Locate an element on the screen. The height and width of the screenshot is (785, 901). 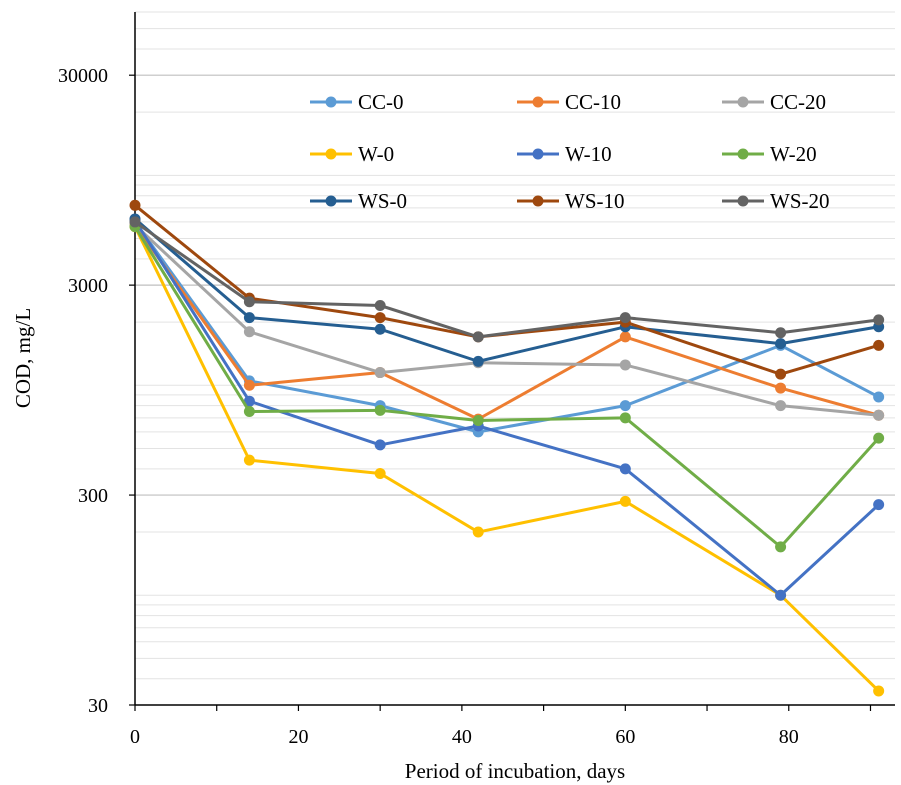
legend: CC-0 CC-10 CC-20 W-0 W-10 W-20 WS-0 WS-10 WS-20 is located at coordinates (570, 151).